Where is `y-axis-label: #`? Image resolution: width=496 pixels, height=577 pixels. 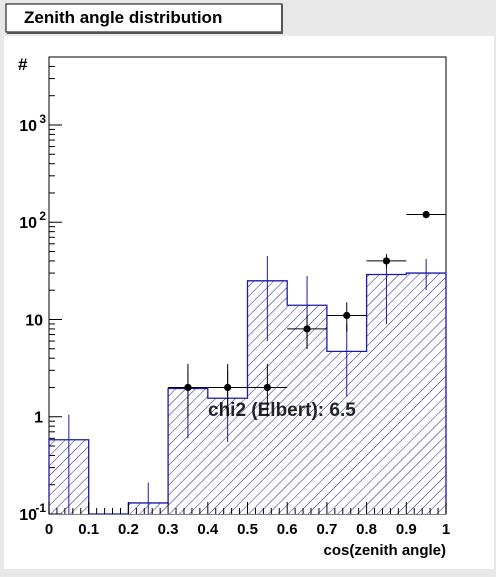
y-axis-label: # is located at coordinates (23, 64).